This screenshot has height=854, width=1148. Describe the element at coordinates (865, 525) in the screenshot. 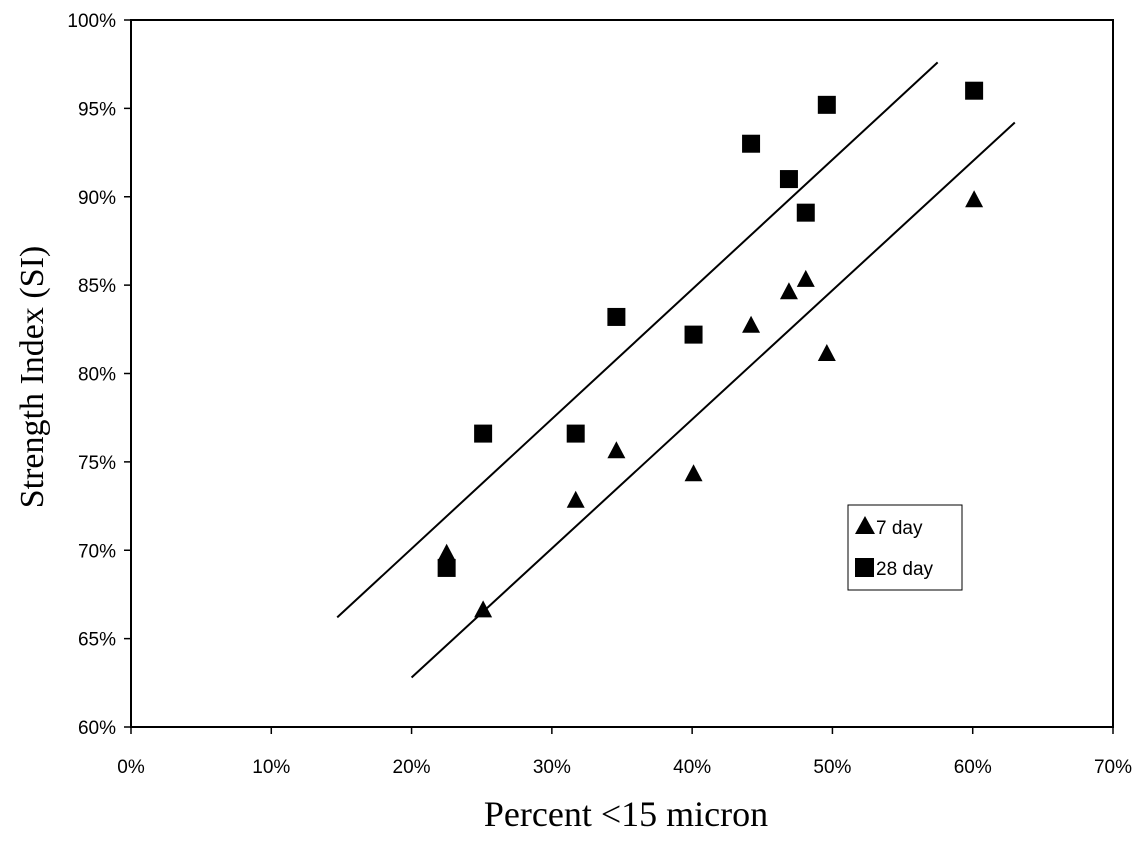

I see `legend-triangle-icon` at that location.